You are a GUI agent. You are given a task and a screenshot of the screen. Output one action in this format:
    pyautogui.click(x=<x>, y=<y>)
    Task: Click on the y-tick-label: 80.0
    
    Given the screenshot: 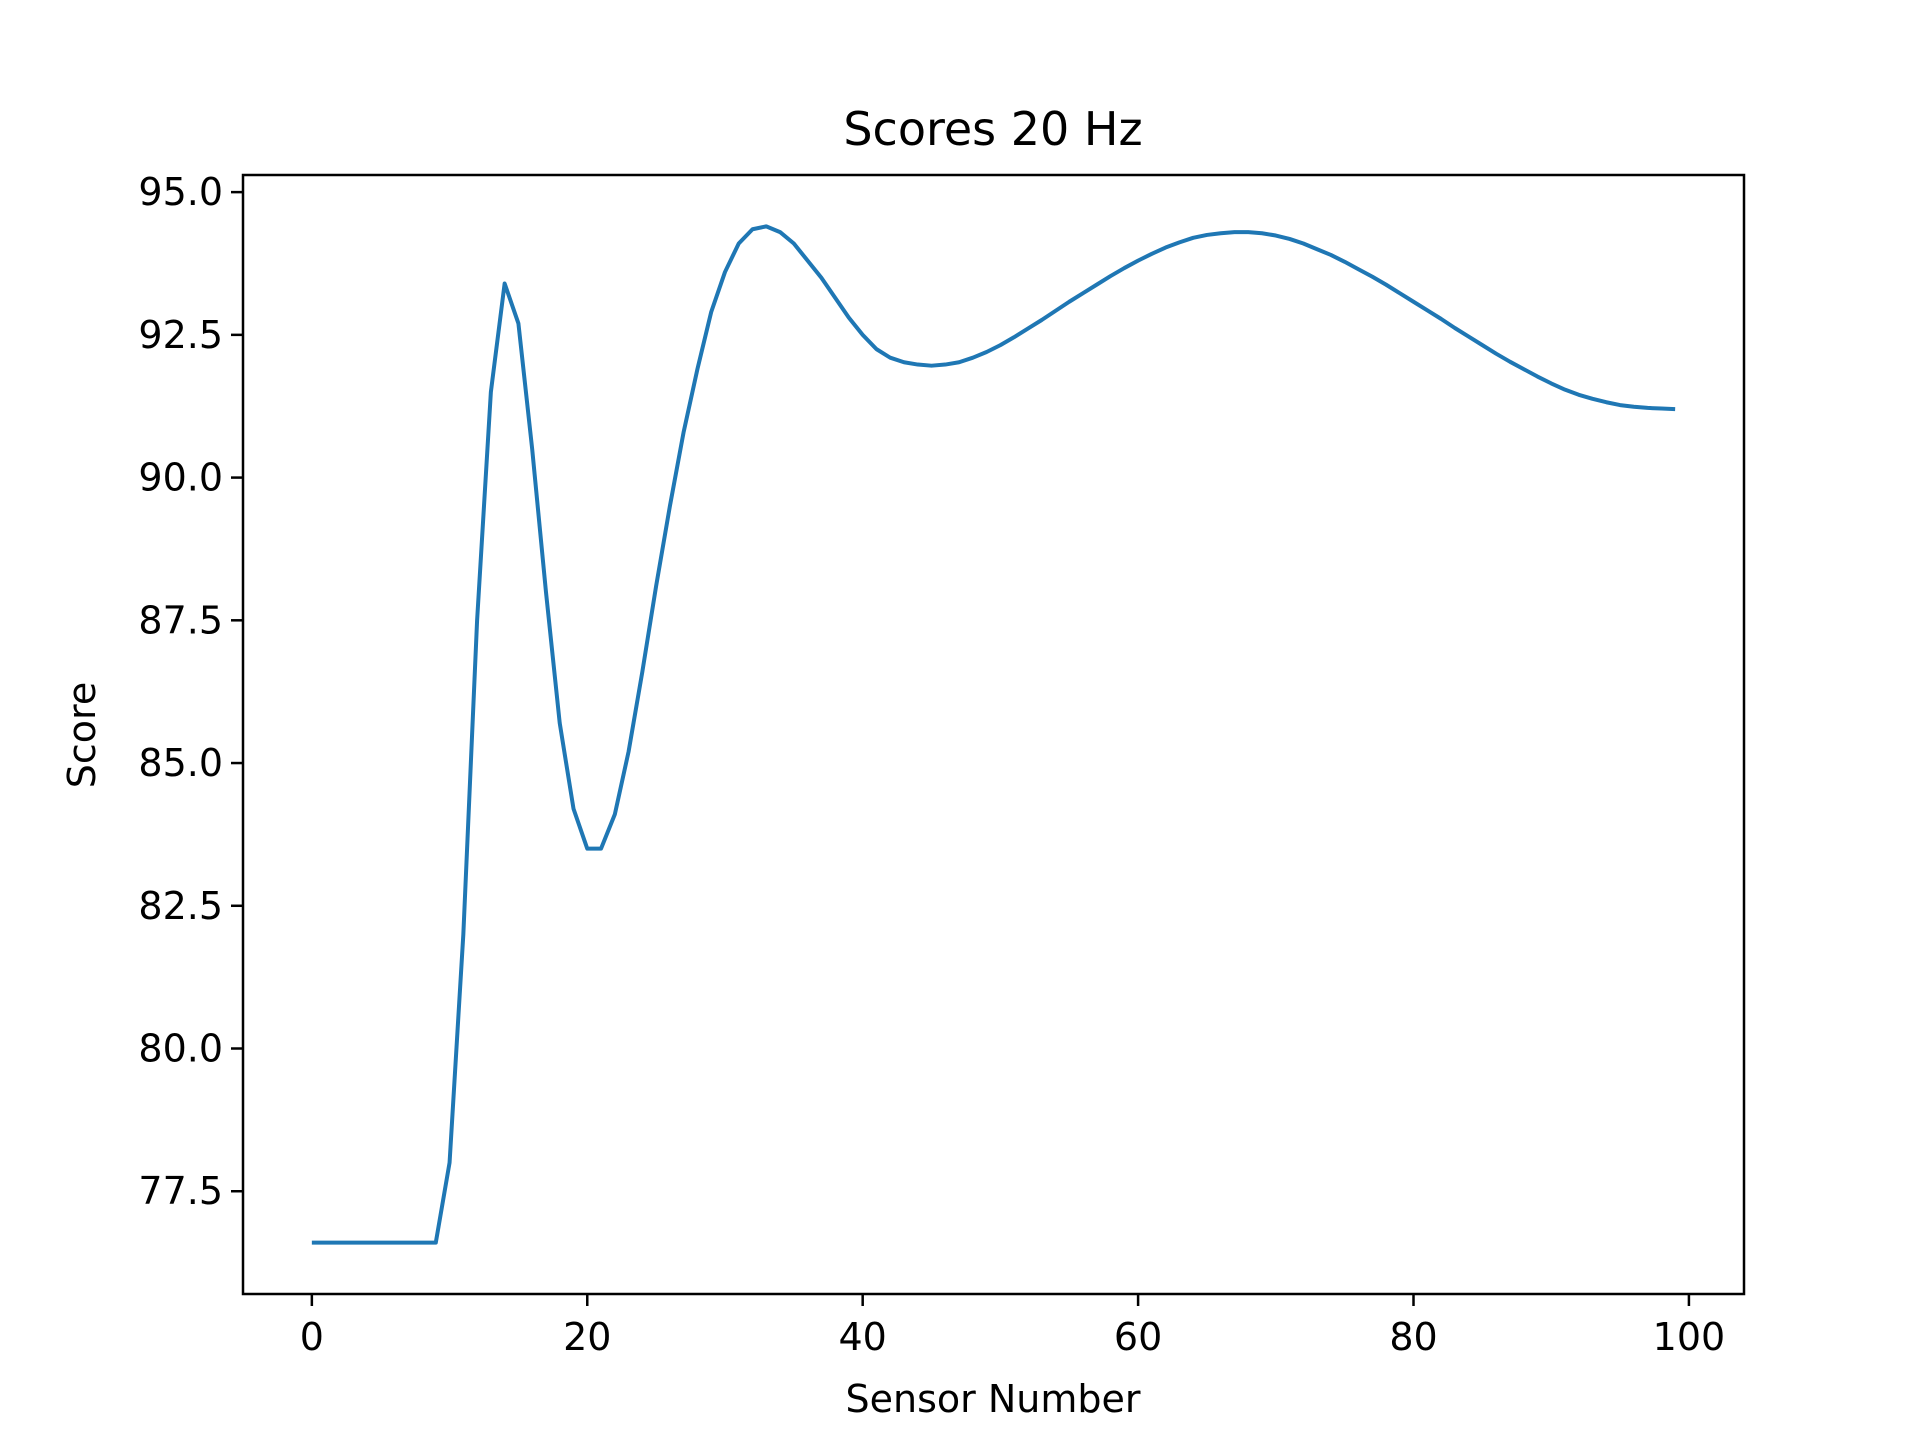 What is the action you would take?
    pyautogui.click(x=180, y=1049)
    